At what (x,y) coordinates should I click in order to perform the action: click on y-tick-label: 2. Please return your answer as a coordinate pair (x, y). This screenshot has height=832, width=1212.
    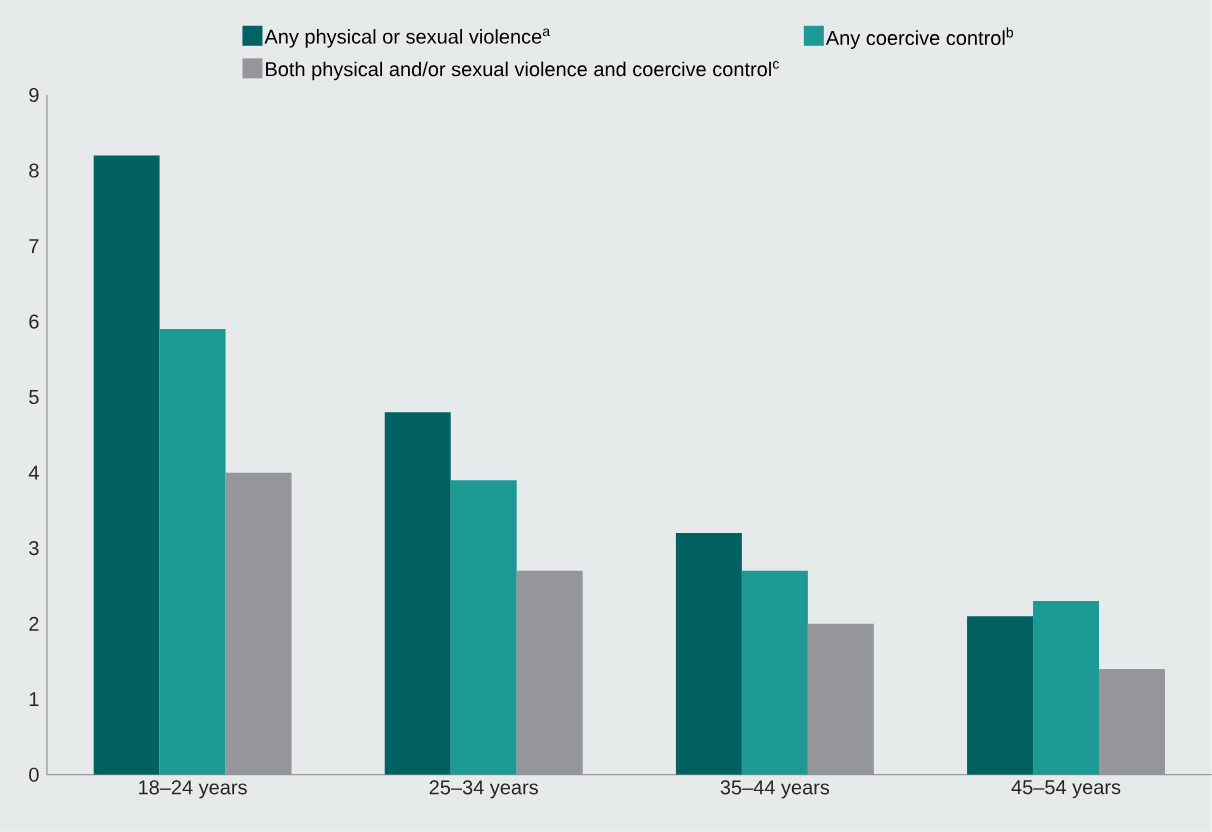
    Looking at the image, I should click on (34, 623).